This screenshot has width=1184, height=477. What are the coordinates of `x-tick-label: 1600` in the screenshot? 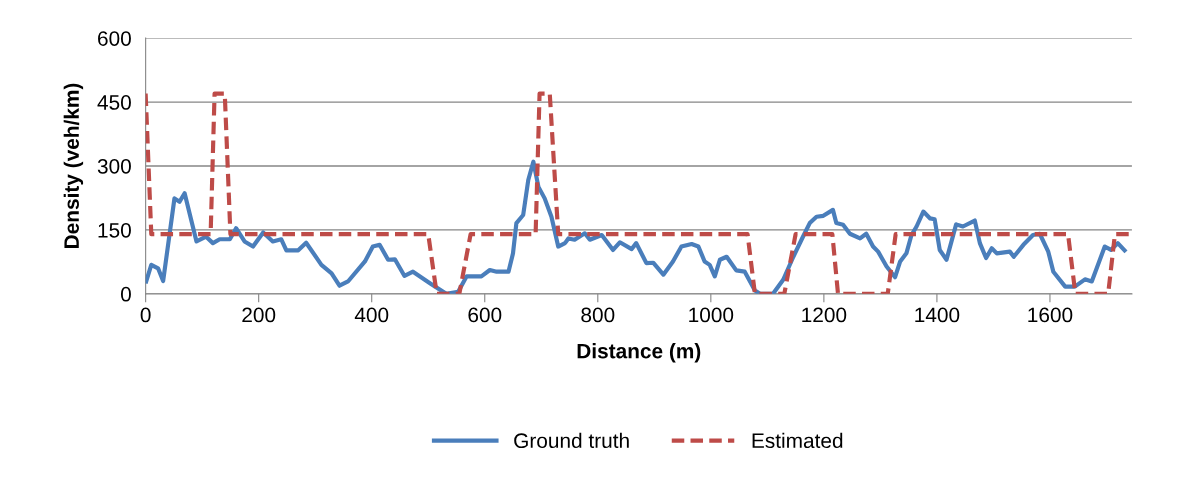 It's located at (1050, 315).